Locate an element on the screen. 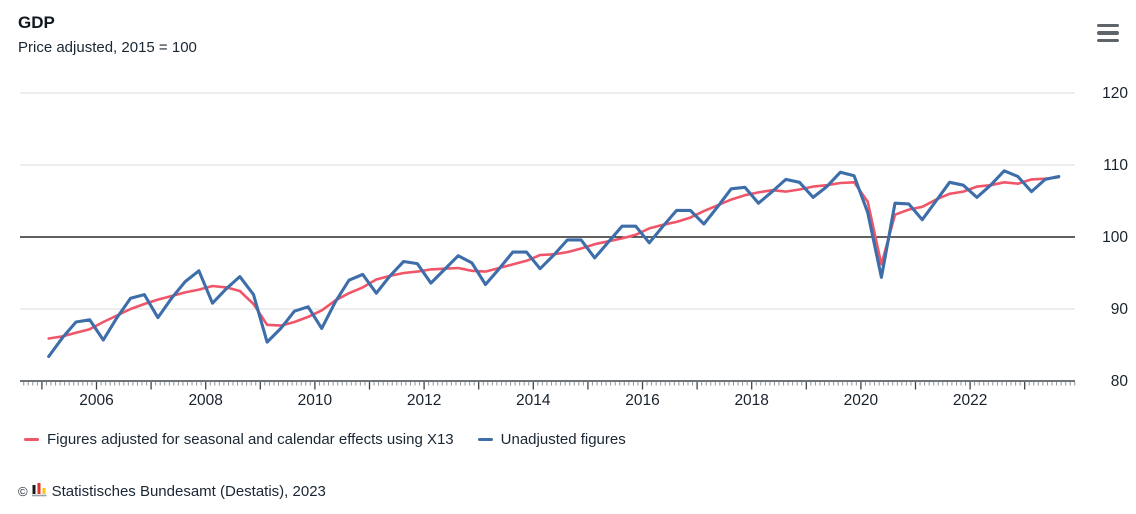 The image size is (1136, 514). x-axis-label: 2006 is located at coordinates (96, 400).